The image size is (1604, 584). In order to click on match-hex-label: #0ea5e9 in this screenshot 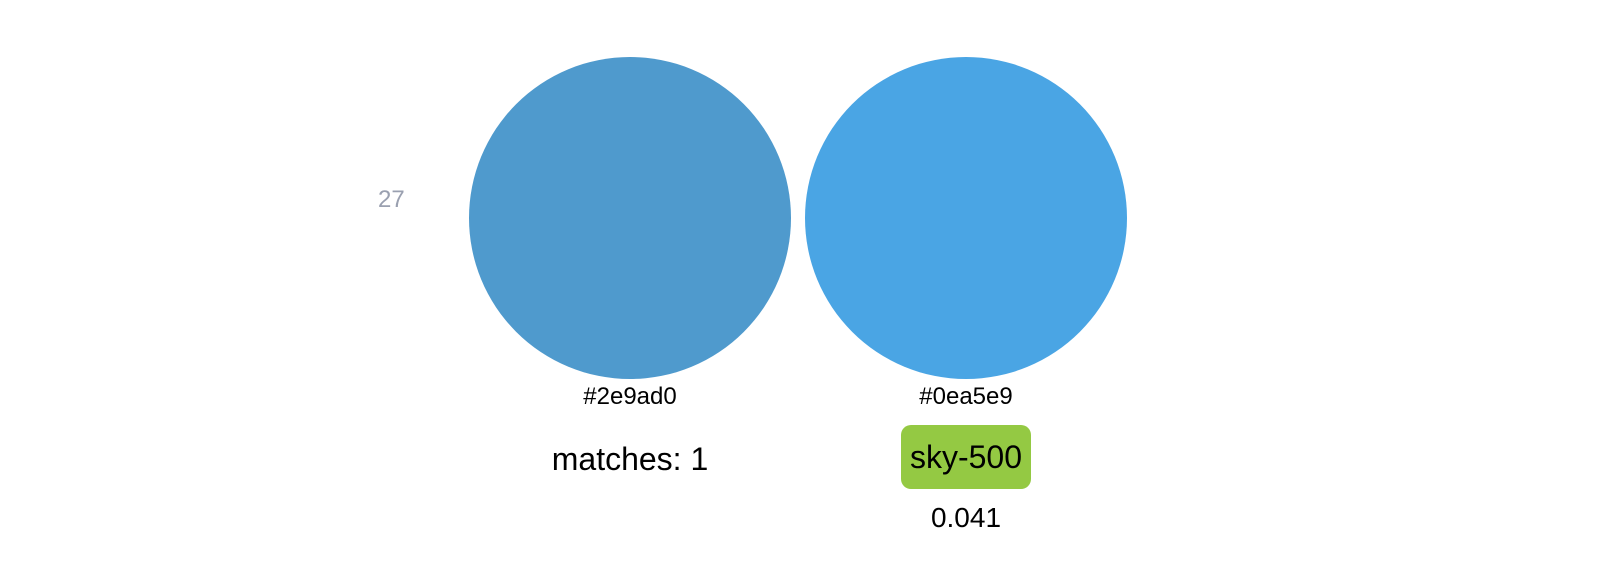, I will do `click(966, 396)`.